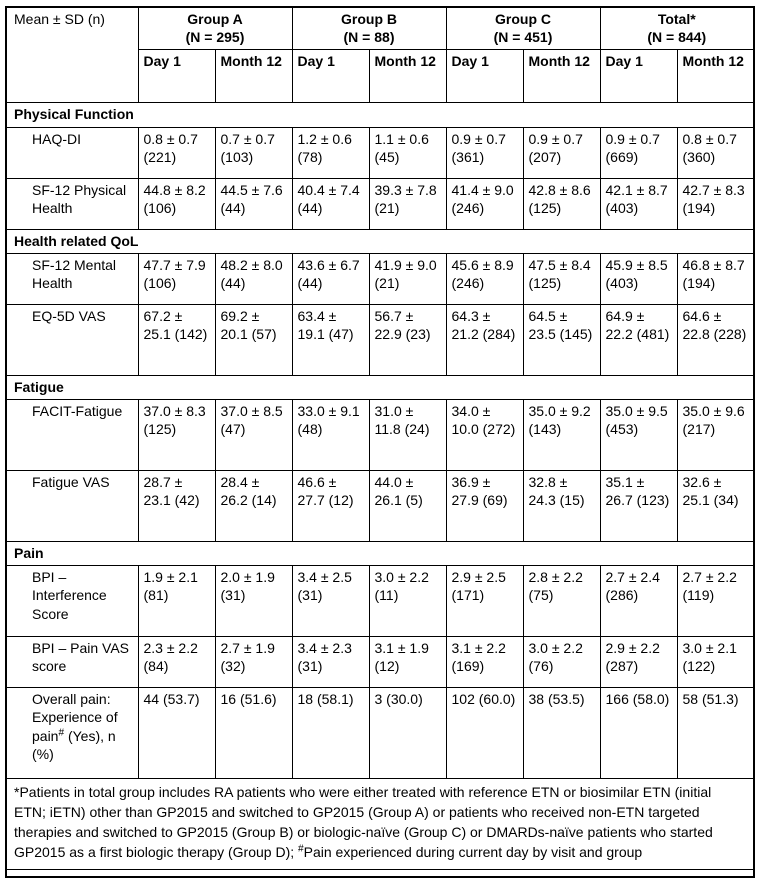 The width and height of the screenshot is (759, 878). What do you see at coordinates (330, 278) in the screenshot?
I see `data-cell: 43.6 ± 6.7 (44)` at bounding box center [330, 278].